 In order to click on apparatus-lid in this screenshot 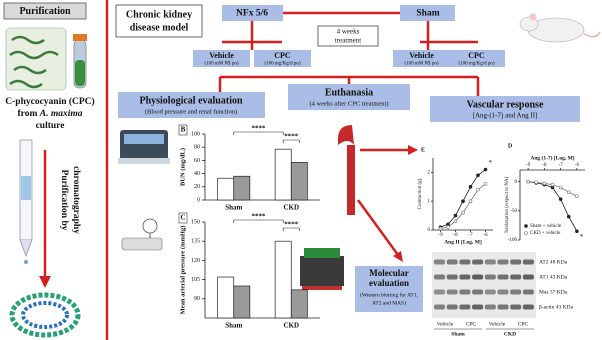, I will do `click(322, 253)`.